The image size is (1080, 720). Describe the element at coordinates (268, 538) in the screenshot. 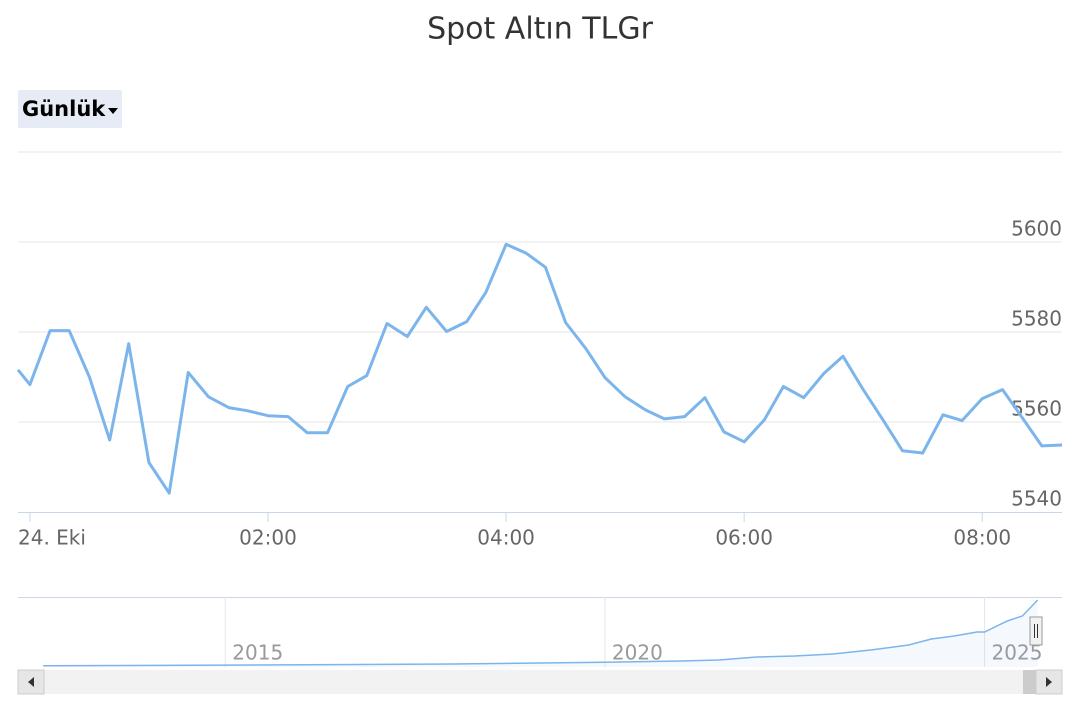

I see `x-tick-label: 02:00` at that location.